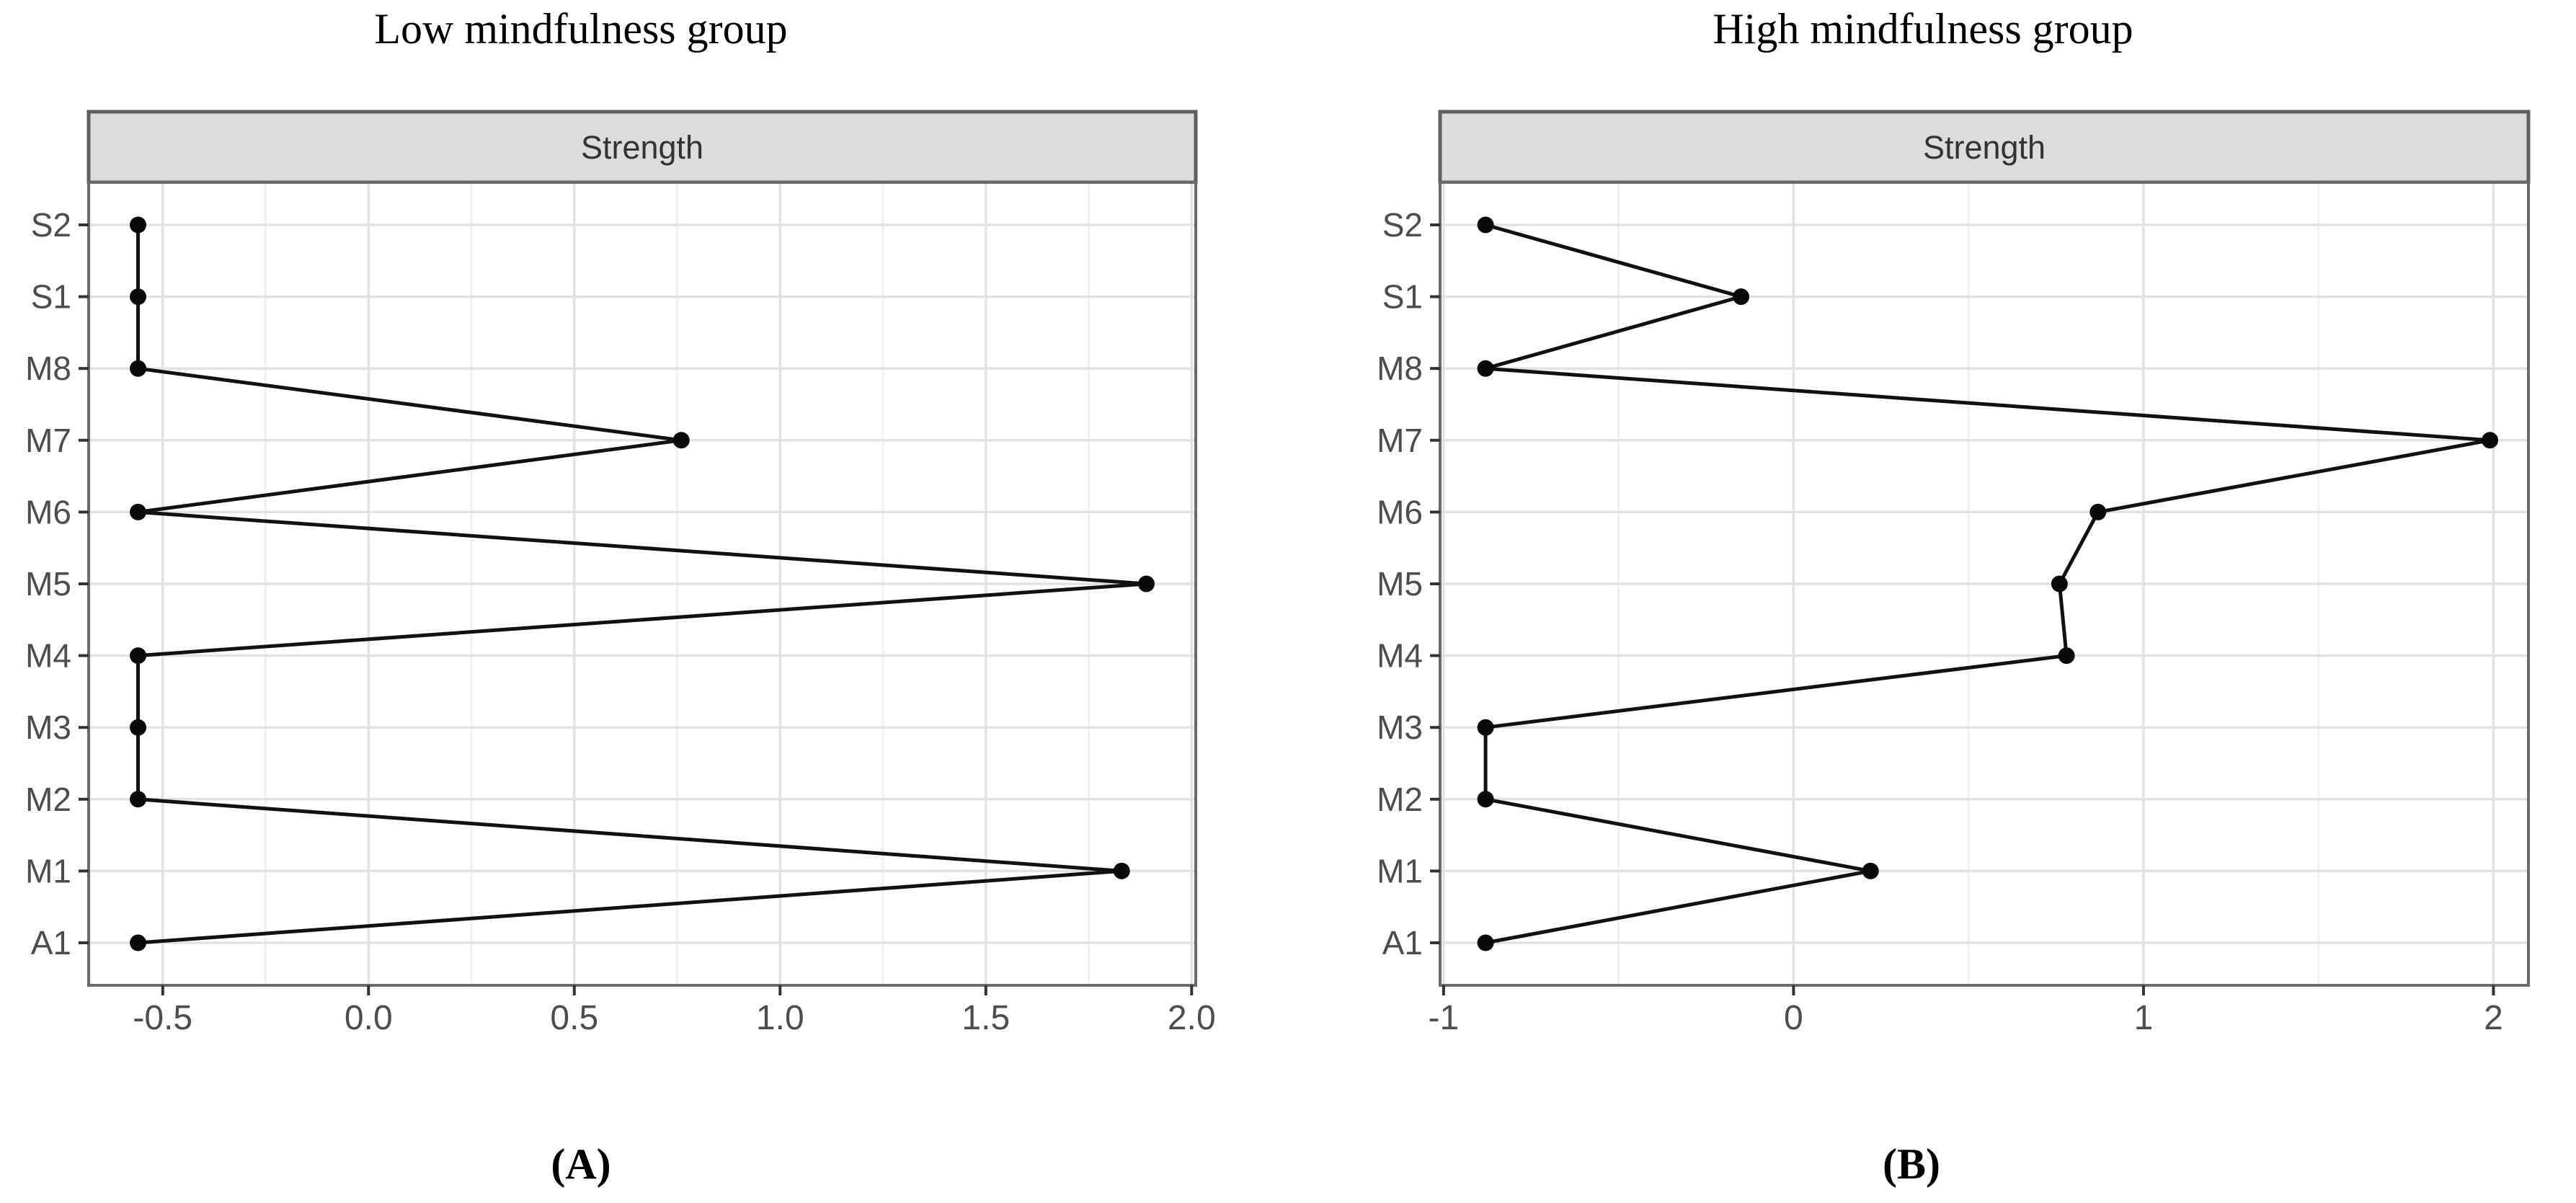  What do you see at coordinates (369, 1018) in the screenshot?
I see `x-tick-label-0: 0.0` at bounding box center [369, 1018].